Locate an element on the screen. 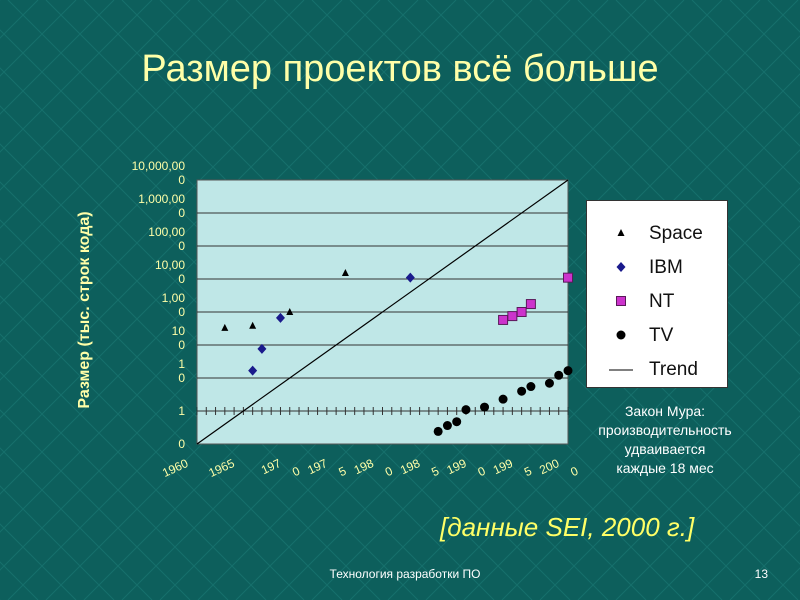  legend-space-symbol is located at coordinates (621, 232).